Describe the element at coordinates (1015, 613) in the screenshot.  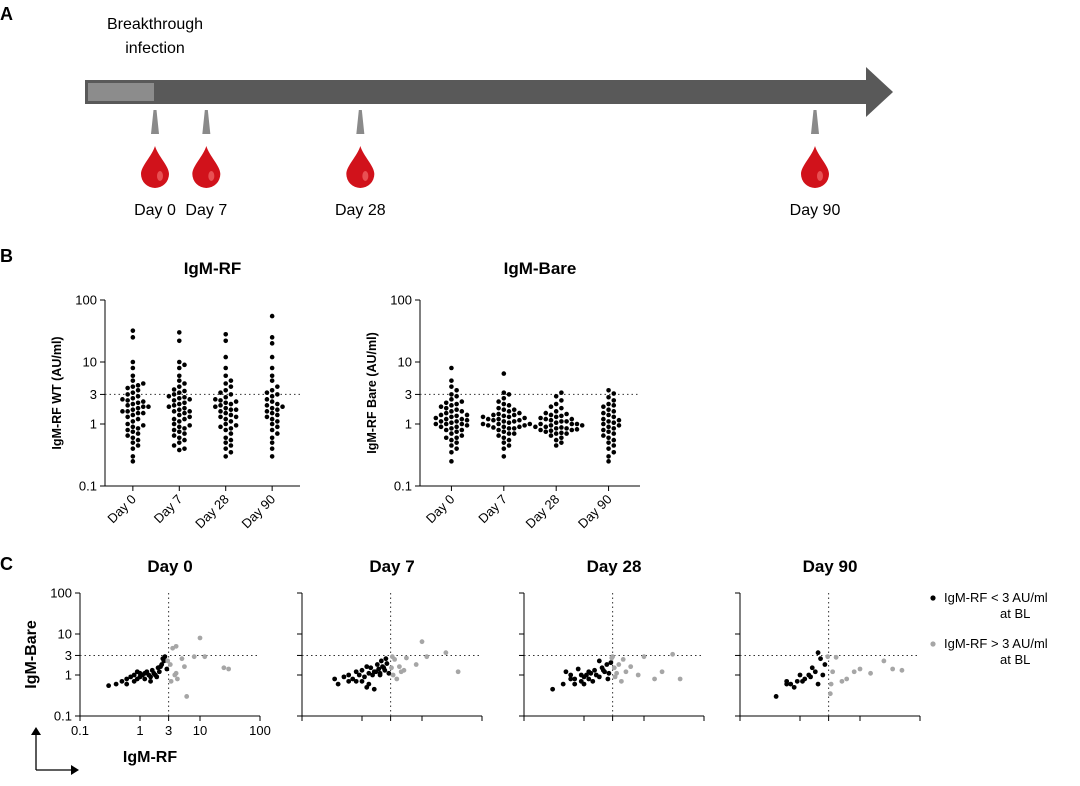
I see `legend-label-line2: at BL` at that location.